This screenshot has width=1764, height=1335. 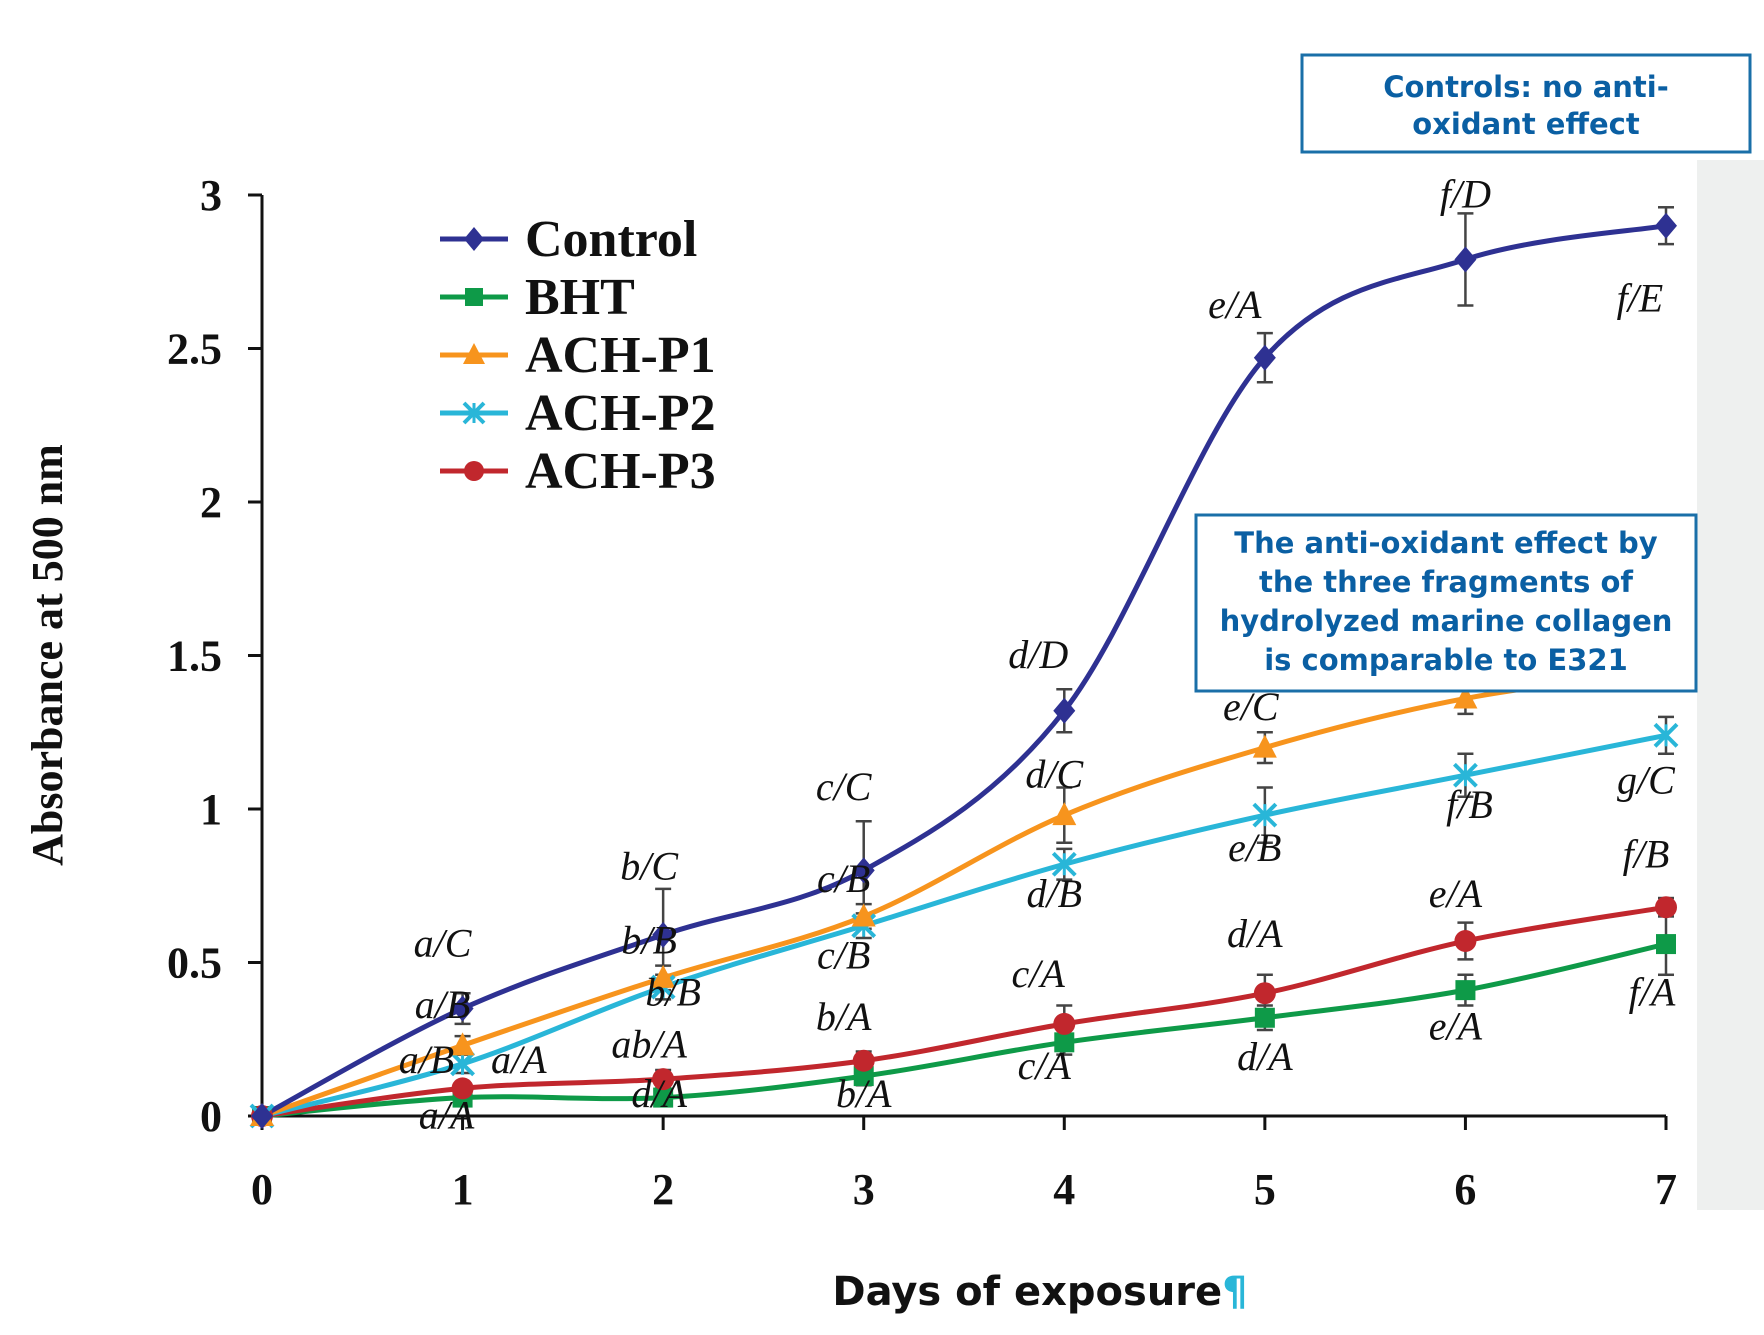 I want to click on y-tick-label: 2.5, so click(x=194, y=349).